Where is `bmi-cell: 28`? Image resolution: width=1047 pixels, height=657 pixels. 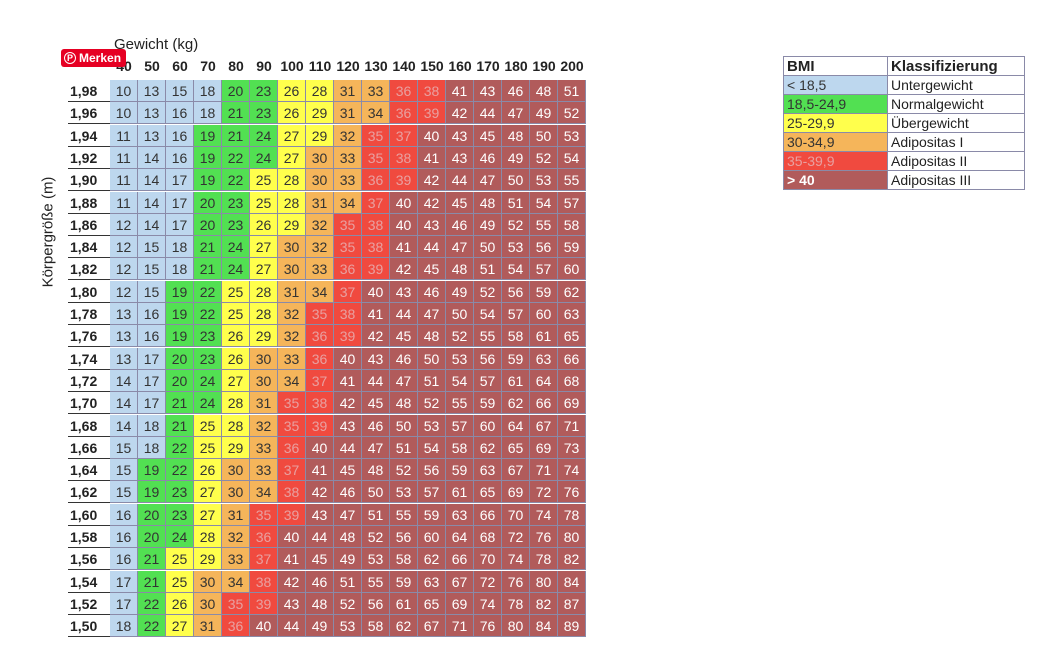 bmi-cell: 28 is located at coordinates (208, 537).